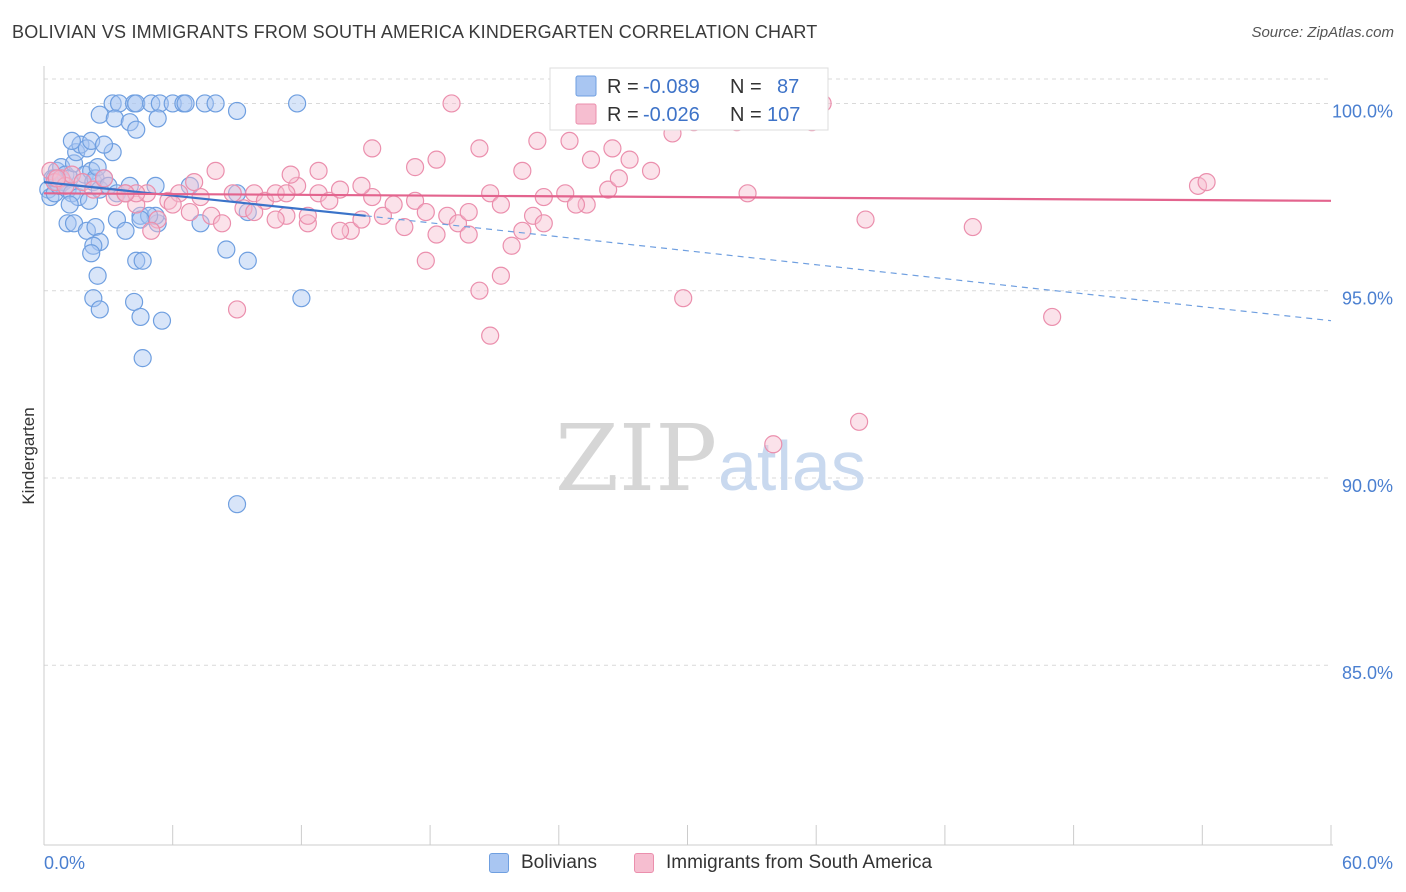 This screenshot has height=892, width=1406. Describe the element at coordinates (746, 87) in the screenshot. I see `stats-n-label-bolivians: N =` at that location.